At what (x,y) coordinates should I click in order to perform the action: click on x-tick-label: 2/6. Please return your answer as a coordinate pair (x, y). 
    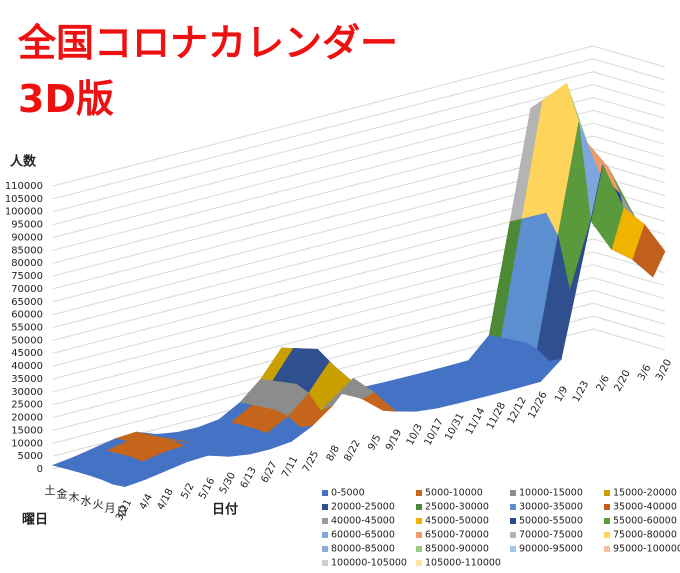
    Looking at the image, I should click on (603, 383).